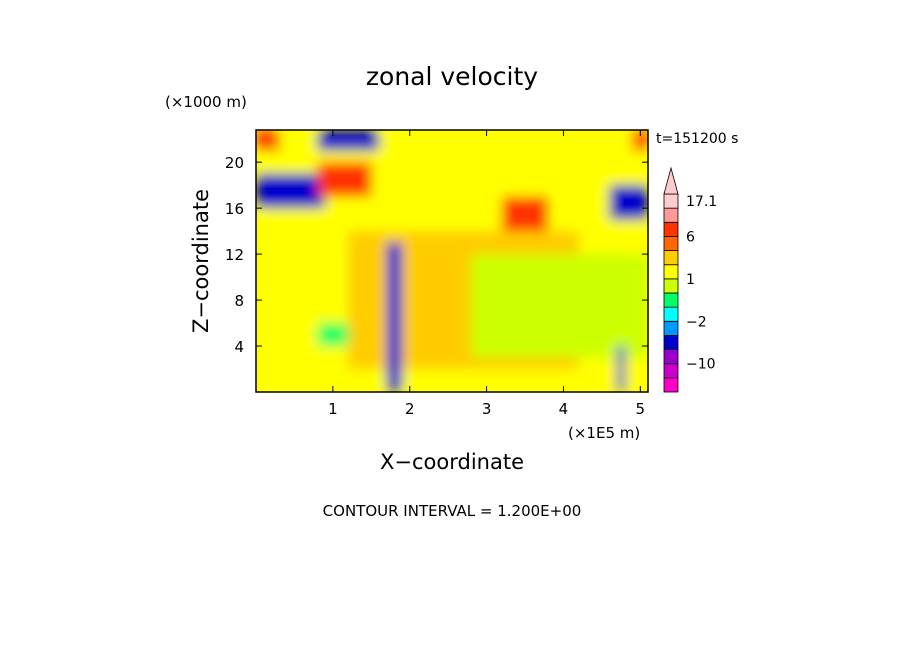 This screenshot has height=654, width=904. I want to click on colorbar: 17.1 6 1 −2 −10, so click(690, 279).